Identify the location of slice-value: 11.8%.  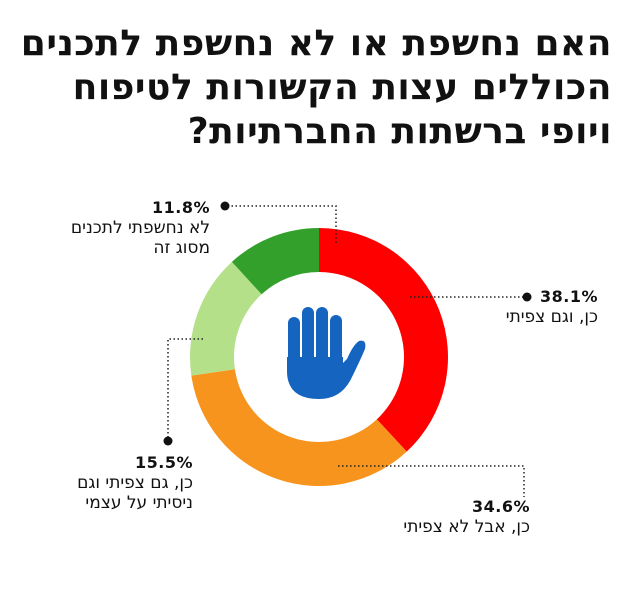
(180, 207).